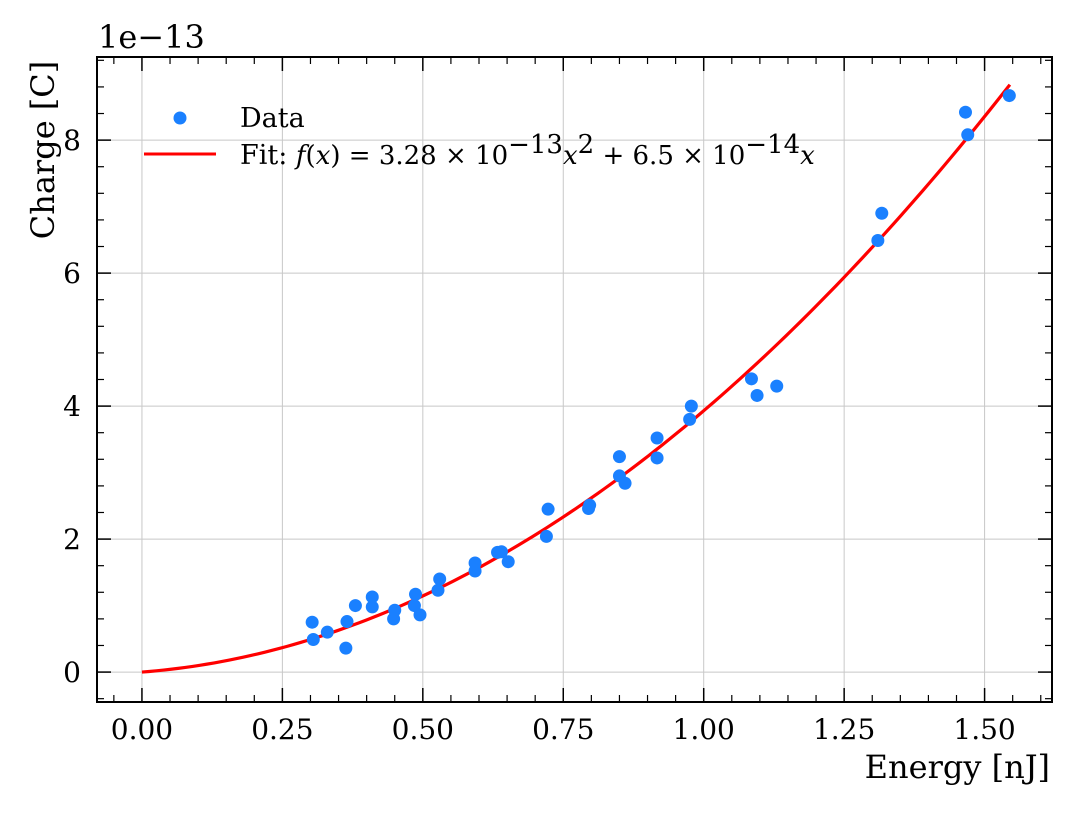 This screenshot has height=814, width=1079. Describe the element at coordinates (844, 729) in the screenshot. I see `x-tick-label: 1.25` at that location.